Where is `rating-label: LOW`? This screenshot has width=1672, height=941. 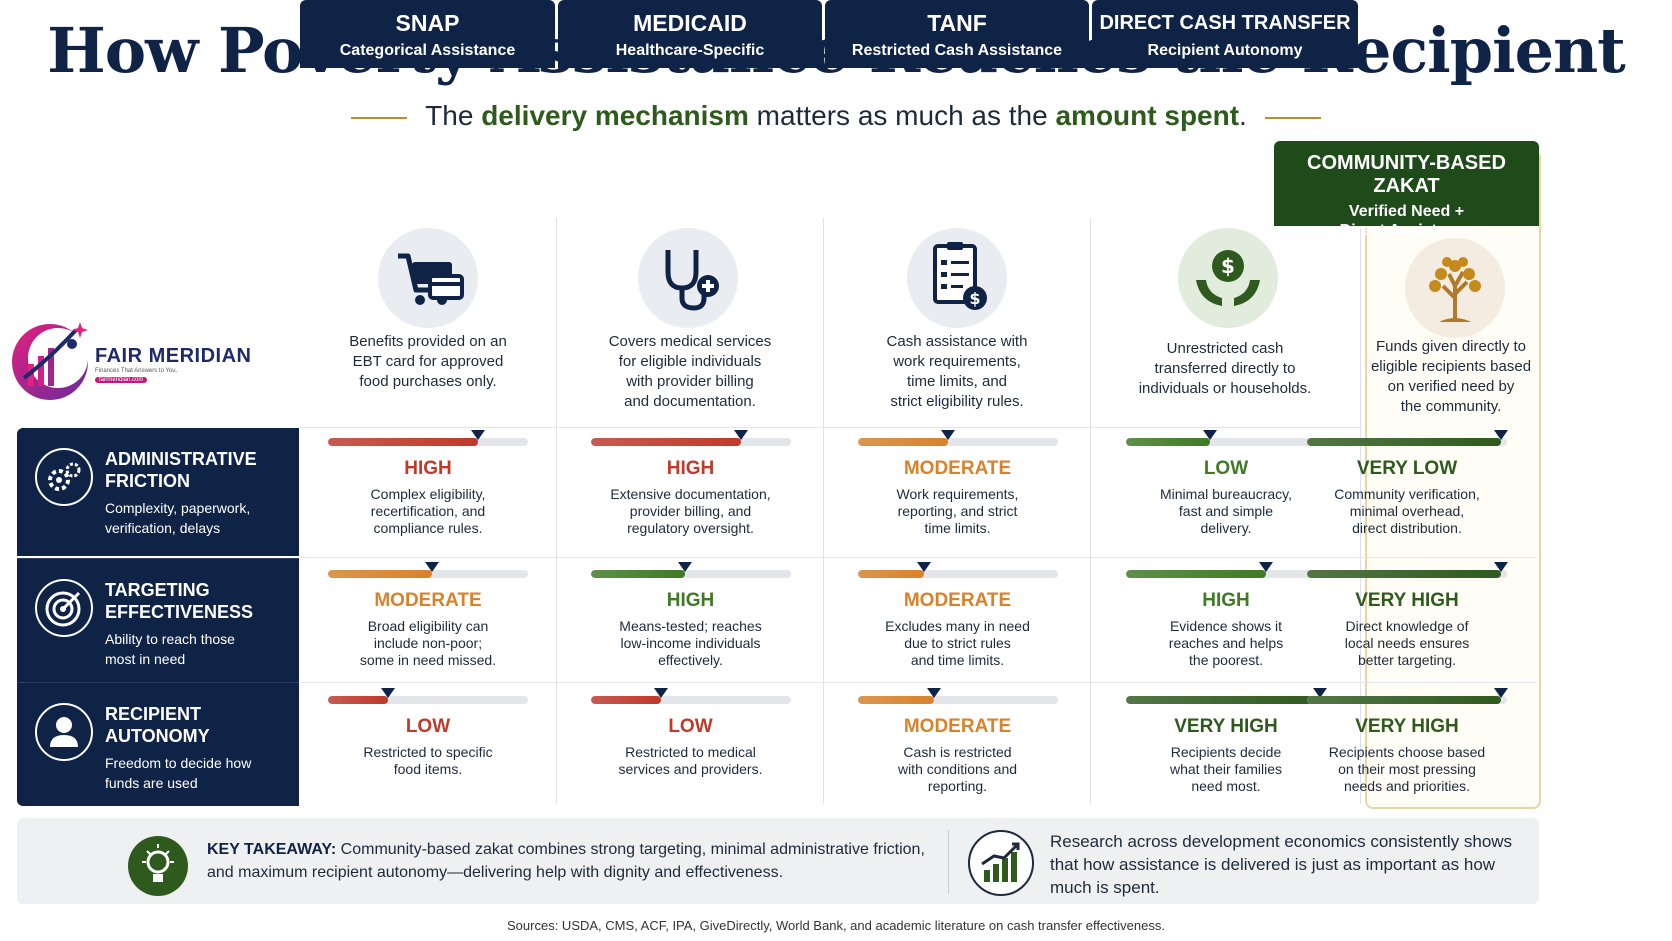
rating-label: LOW is located at coordinates (1226, 468).